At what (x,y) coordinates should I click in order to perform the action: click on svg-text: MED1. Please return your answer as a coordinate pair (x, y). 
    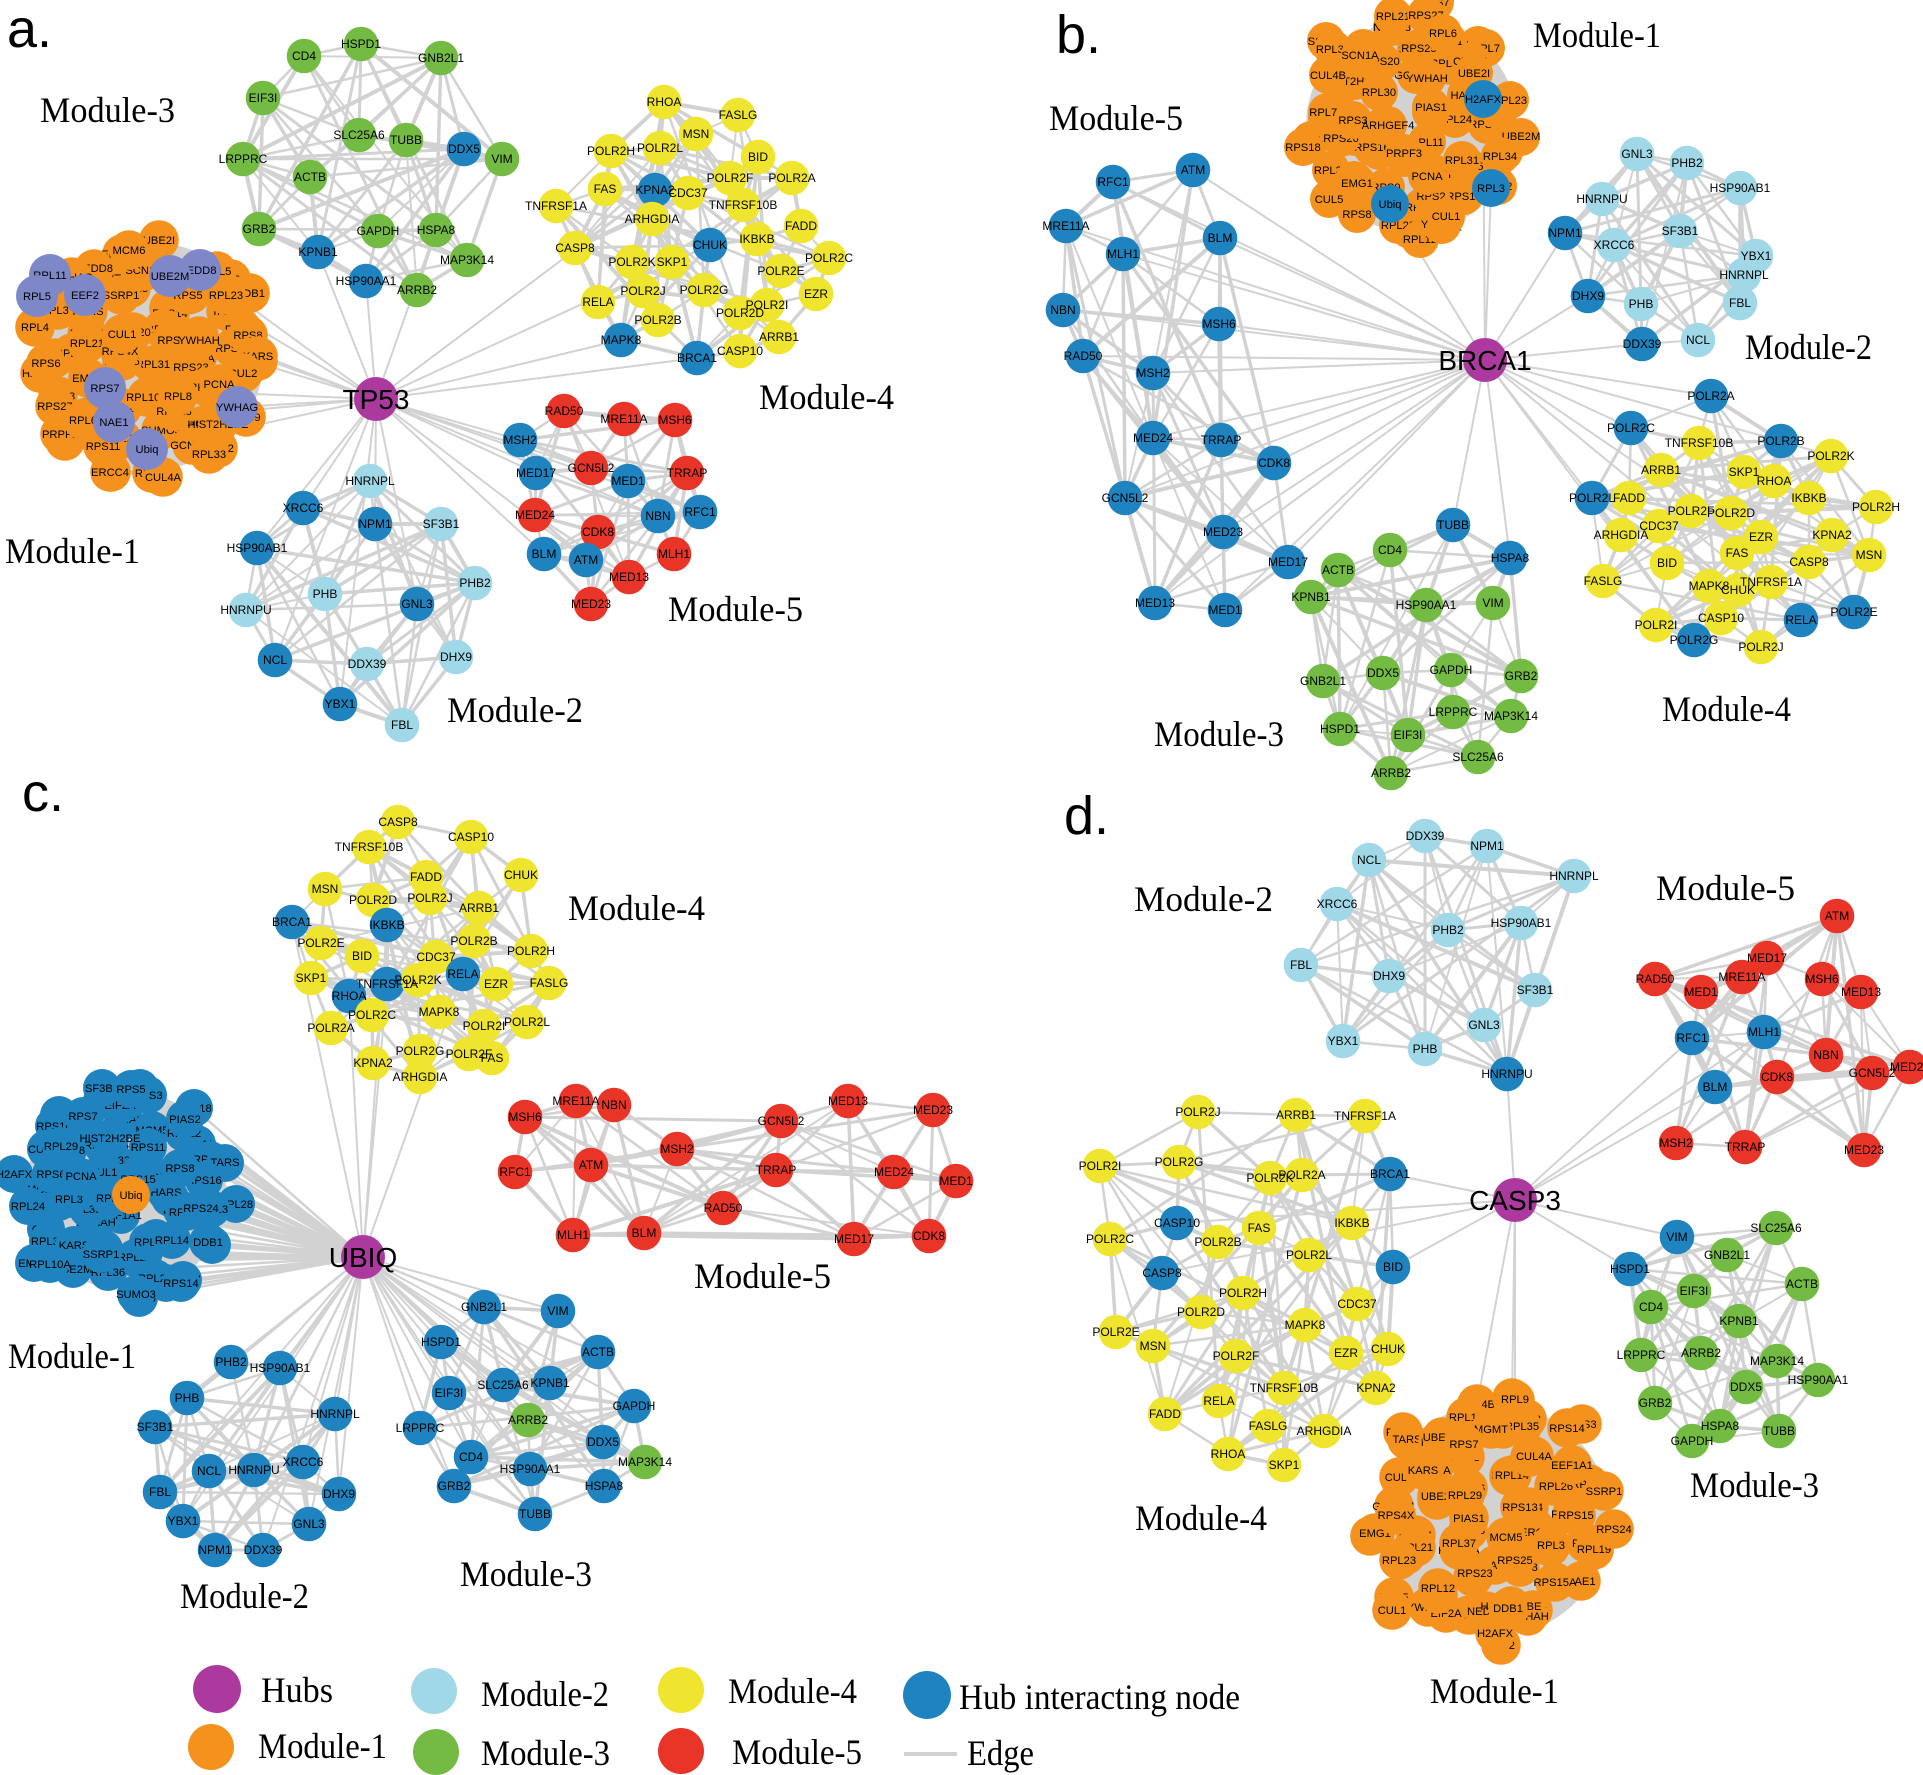
    Looking at the image, I should click on (1701, 992).